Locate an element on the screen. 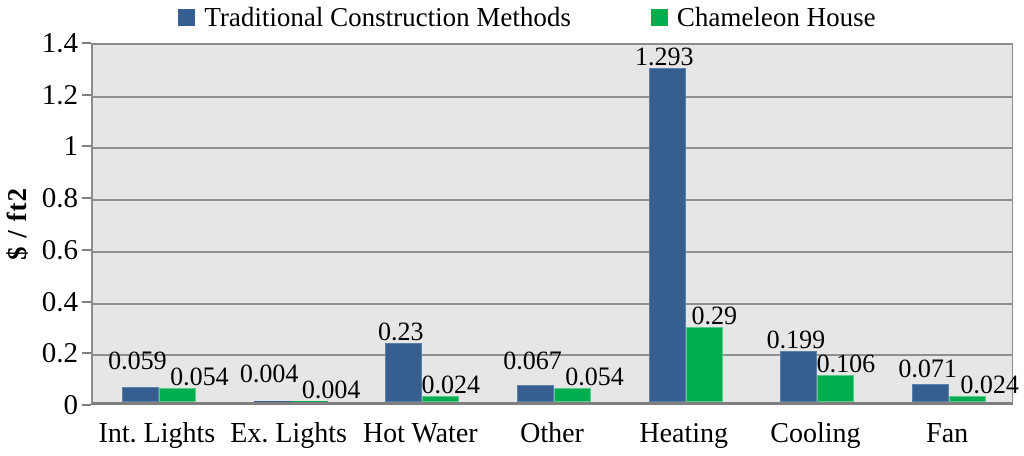 The width and height of the screenshot is (1024, 456). x-axis-category-label: Int. Lights is located at coordinates (157, 433).